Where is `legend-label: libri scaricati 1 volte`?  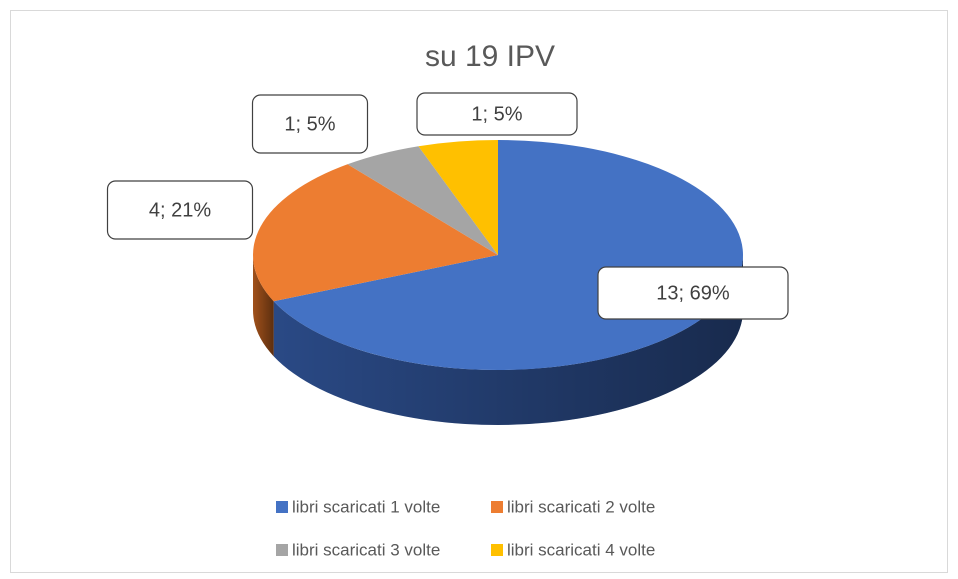
legend-label: libri scaricati 1 volte is located at coordinates (366, 506).